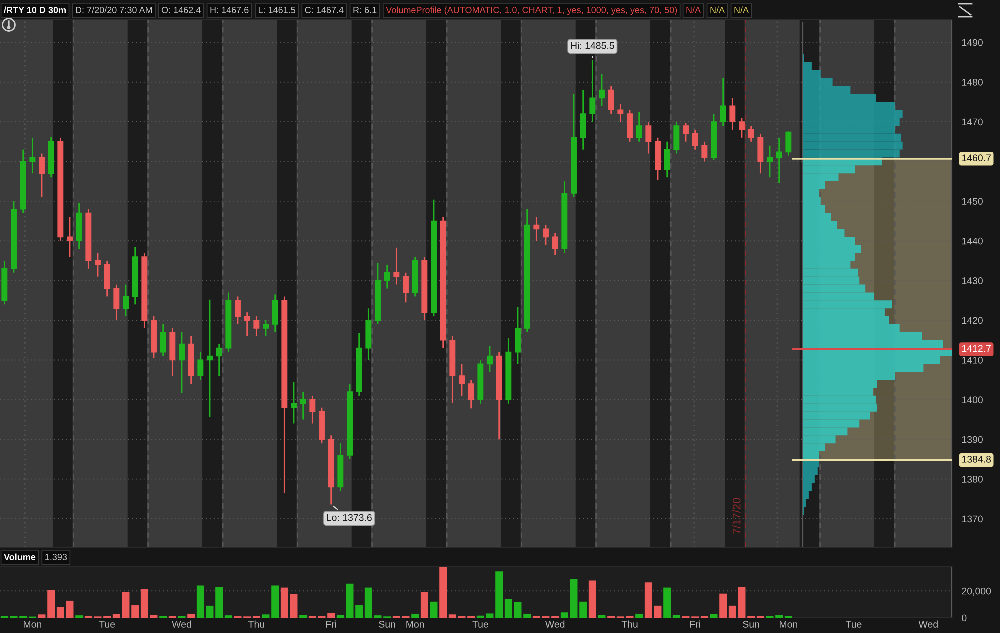 The height and width of the screenshot is (633, 1000). Describe the element at coordinates (964, 618) in the screenshot. I see `y-tick-label: 0` at that location.